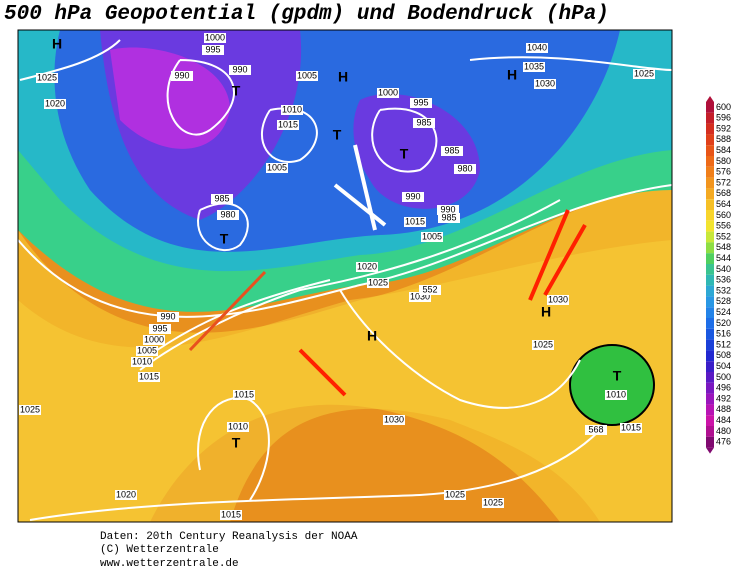  What do you see at coordinates (723, 193) in the screenshot?
I see `legend-label: 568` at bounding box center [723, 193].